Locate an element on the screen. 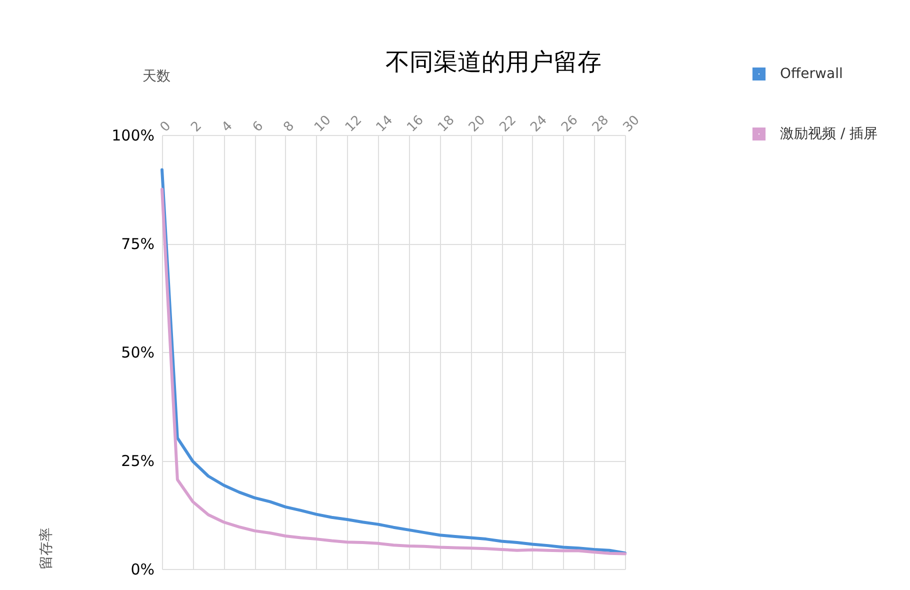 This screenshot has width=910, height=590. x-tick-label: 0 is located at coordinates (166, 127).